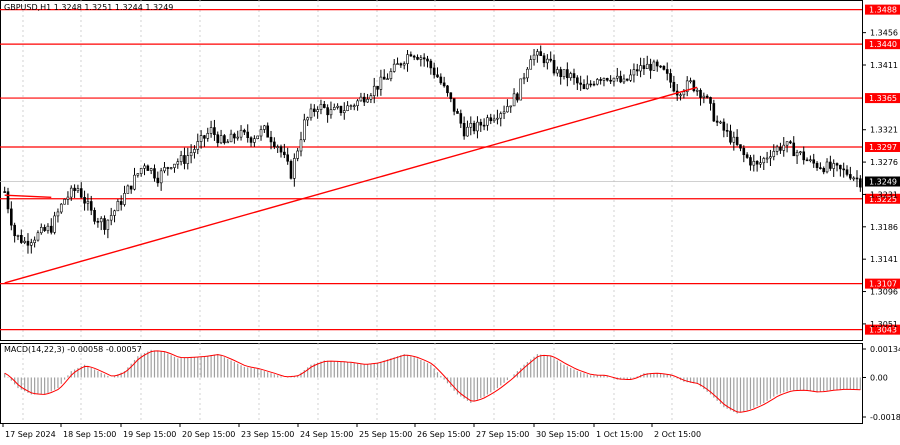  I want to click on y-tick-label: 1.3141, so click(884, 259).